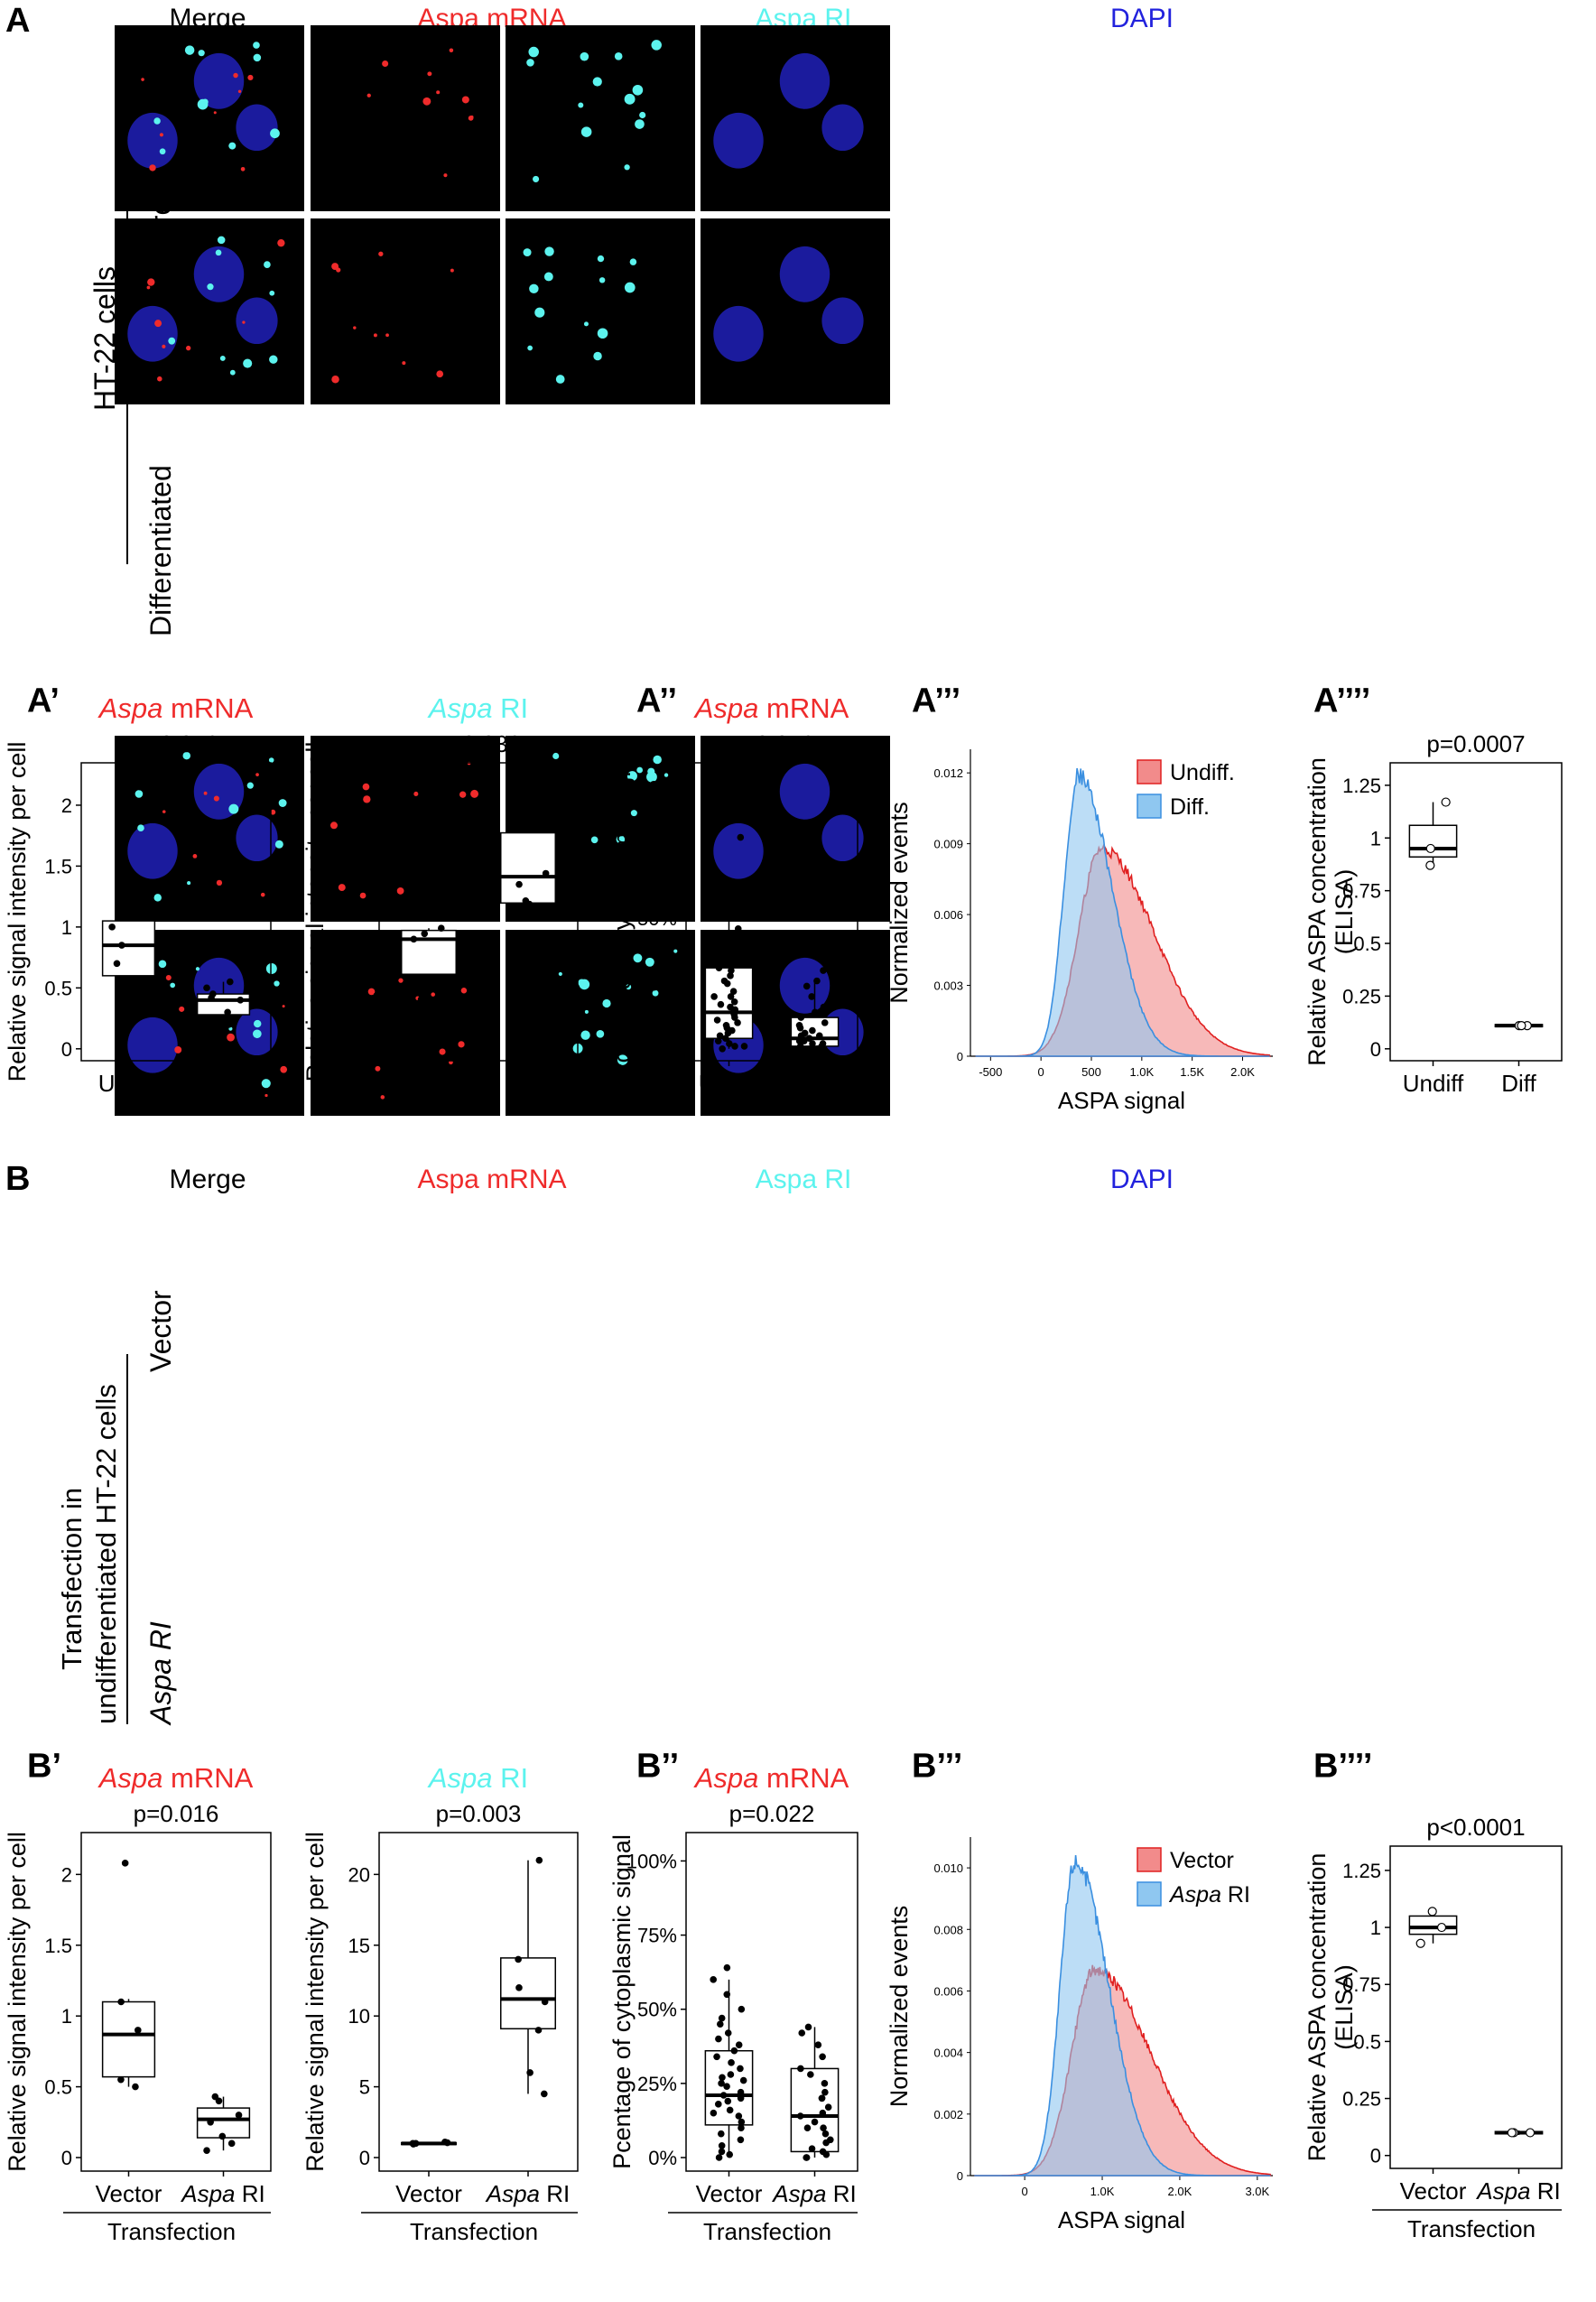 This screenshot has width=1596, height=2302. What do you see at coordinates (948, 2053) in the screenshot?
I see `y-tick-label: 0.004` at bounding box center [948, 2053].